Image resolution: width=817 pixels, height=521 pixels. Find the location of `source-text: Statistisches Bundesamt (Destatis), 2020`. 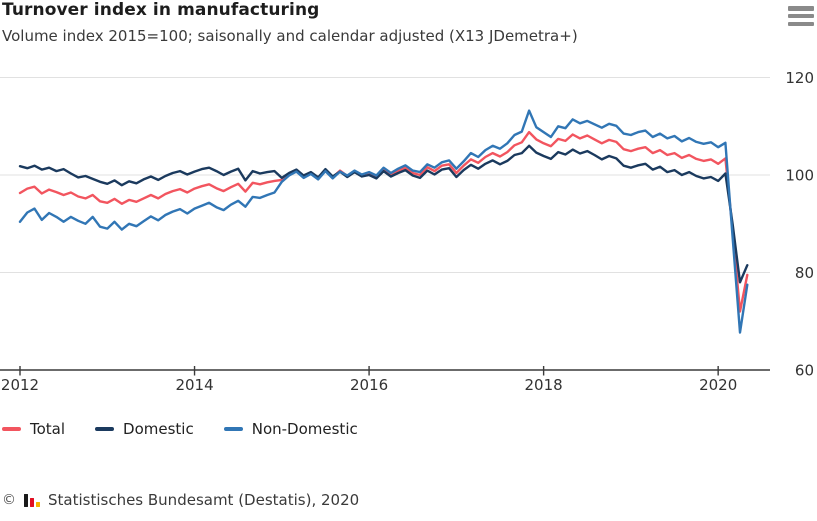

source-text: Statistisches Bundesamt (Destatis), 2020 is located at coordinates (204, 500).